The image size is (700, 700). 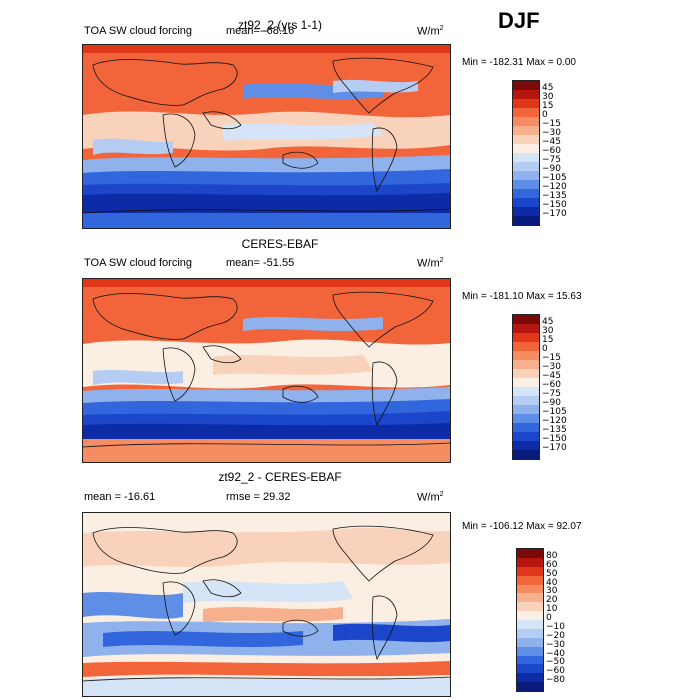 What do you see at coordinates (519, 20) in the screenshot?
I see `season-label: DJF` at bounding box center [519, 20].